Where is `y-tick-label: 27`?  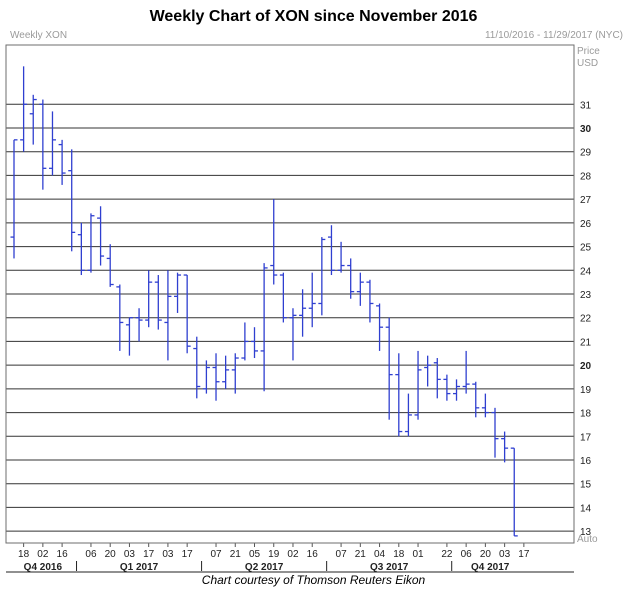
y-tick-label: 27 is located at coordinates (586, 200).